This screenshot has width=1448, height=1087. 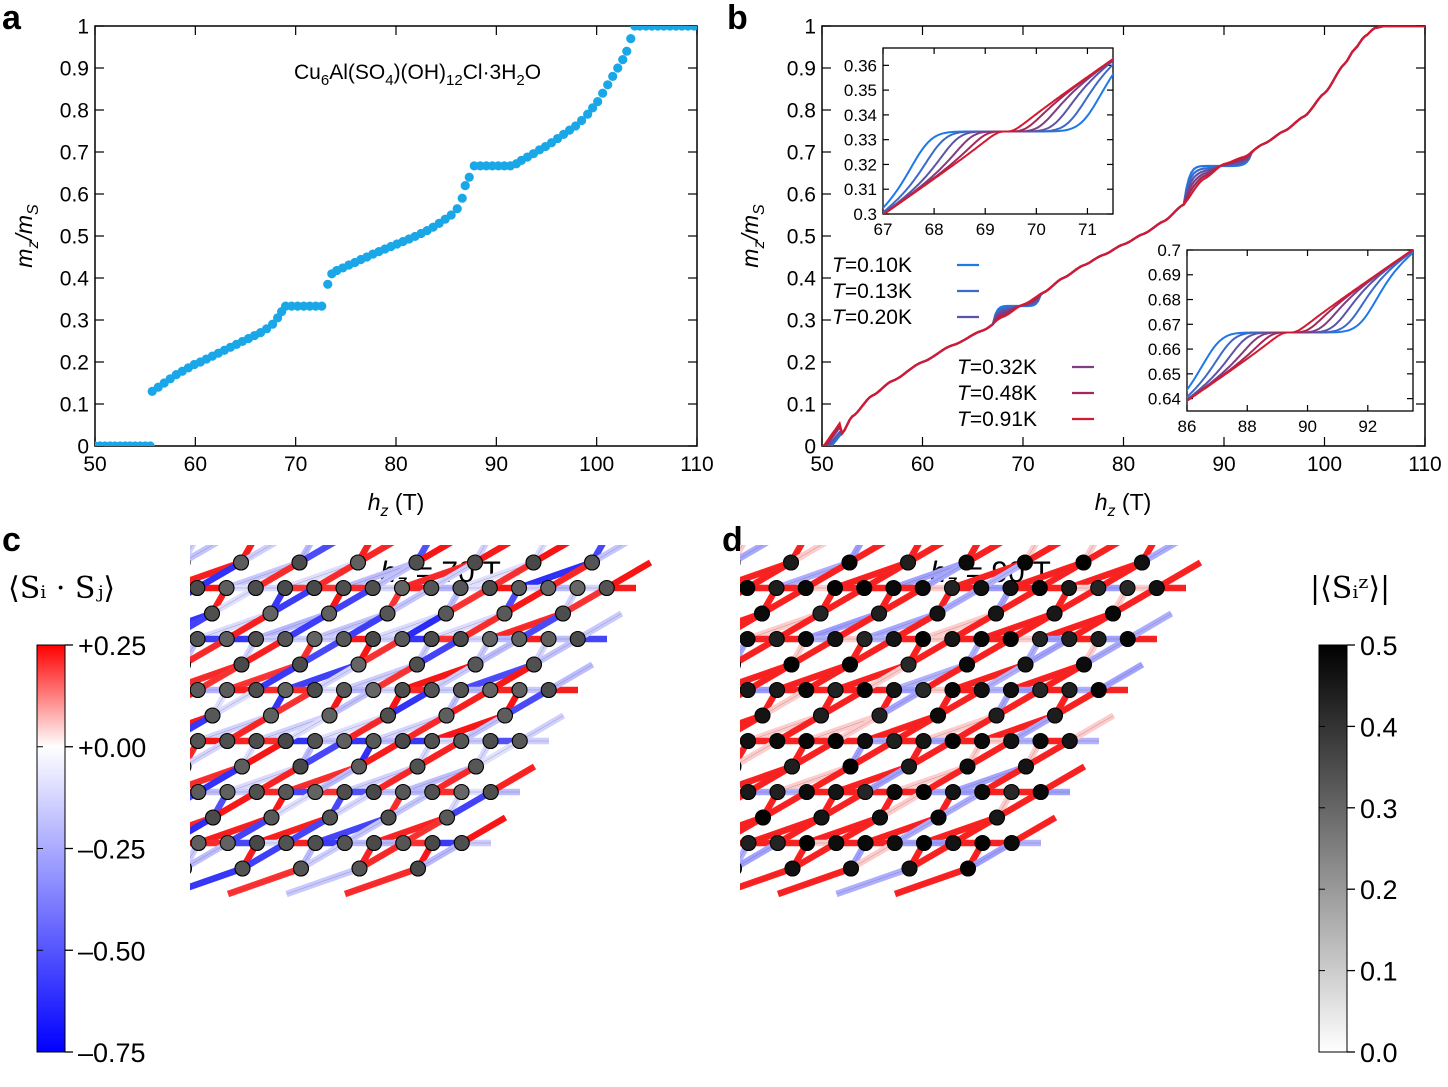 I want to click on colorbar-d-ticks: 0.50.40.30.20.10.0, so click(x=1358, y=849).